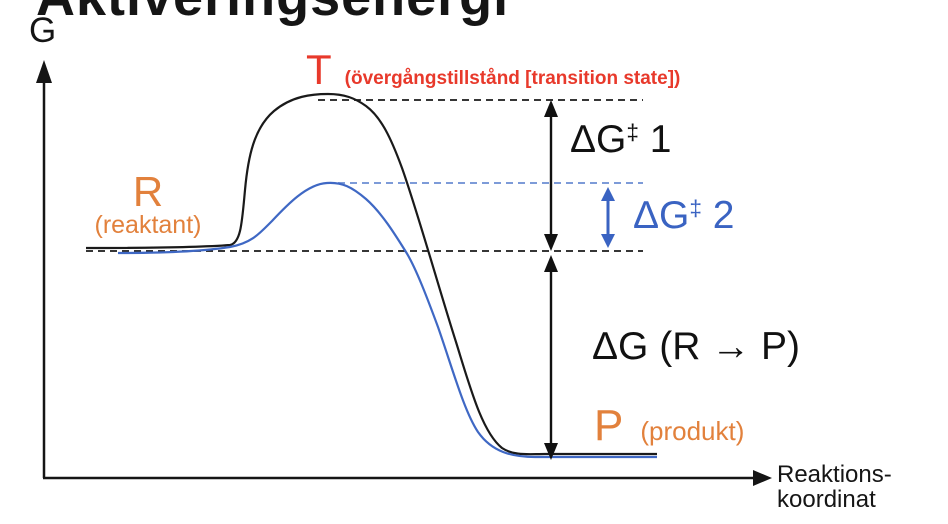  I want to click on product-label: P (produkt), so click(669, 426).